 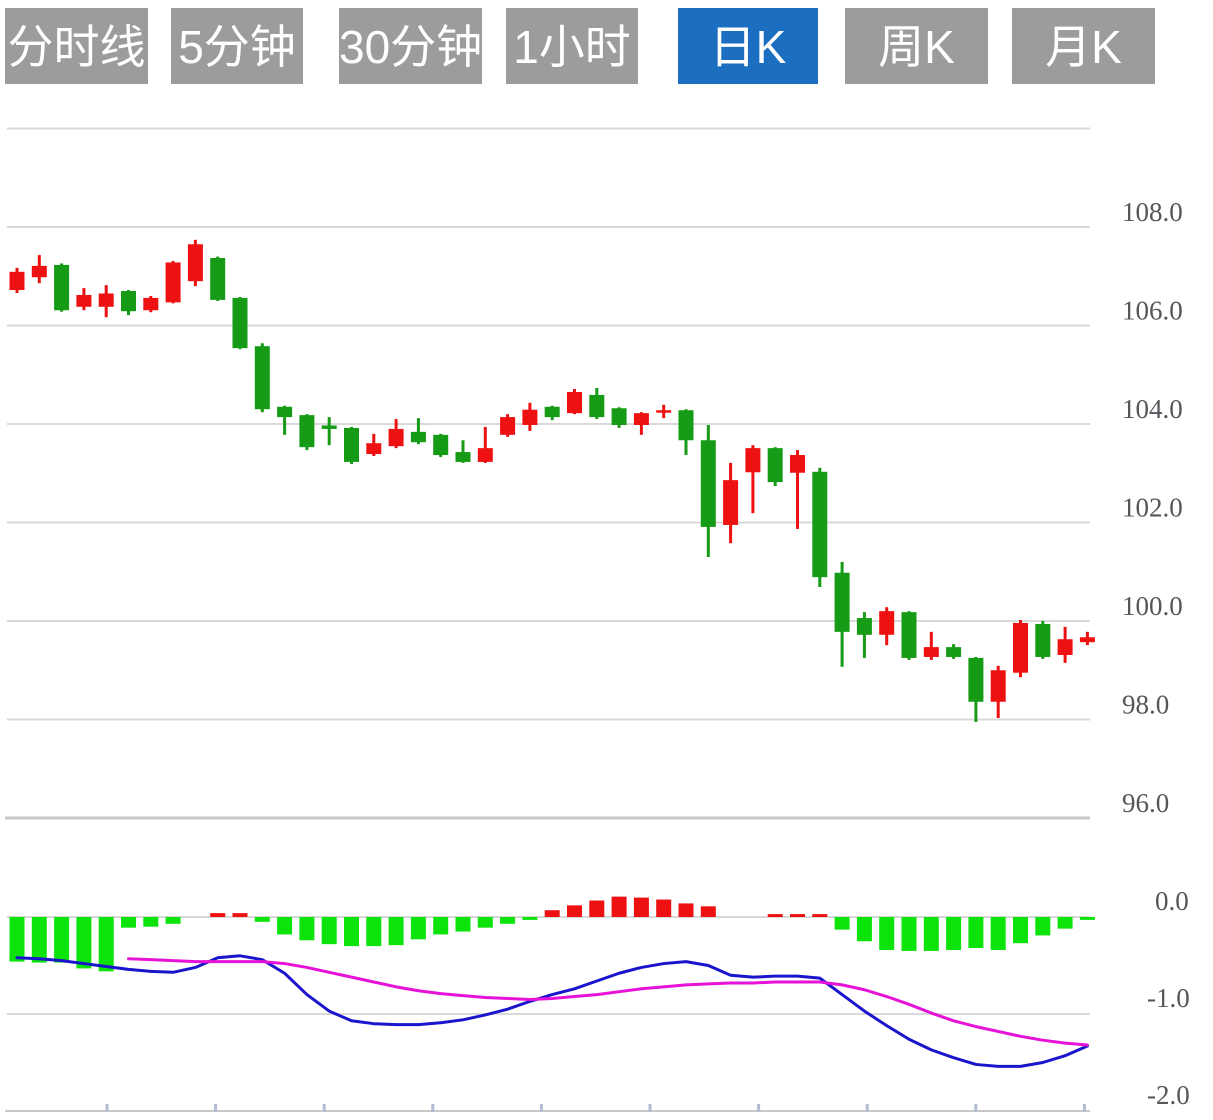 I want to click on macd-lines, so click(x=552, y=1011).